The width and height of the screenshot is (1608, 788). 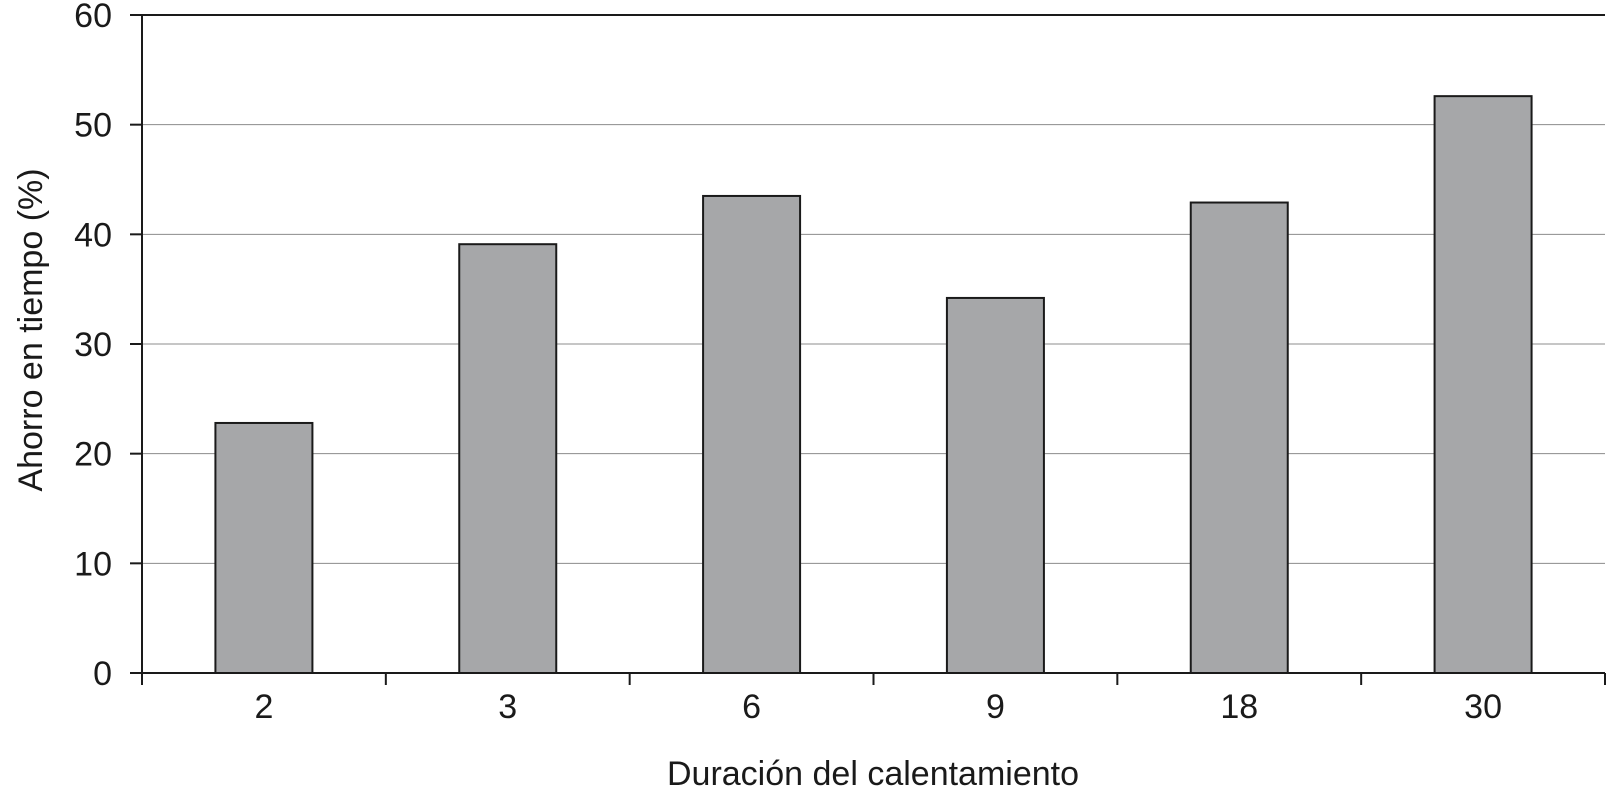 I want to click on y-tick-label: 20, so click(x=93, y=455).